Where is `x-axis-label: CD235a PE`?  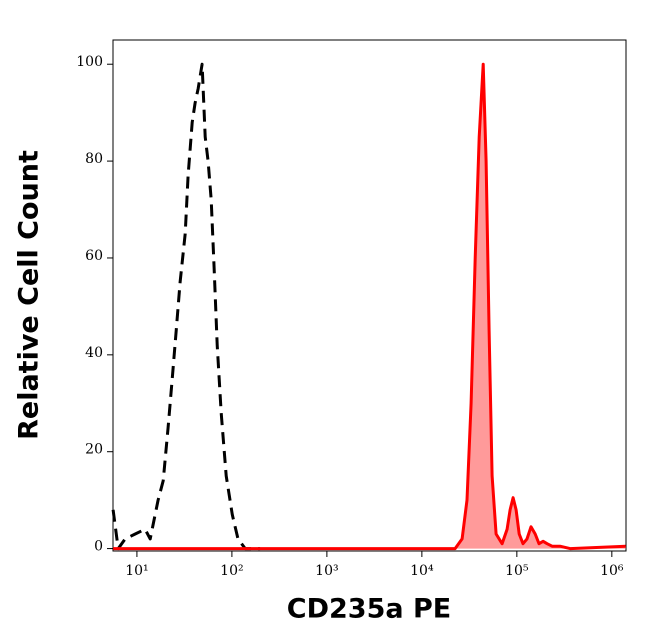 x-axis-label: CD235a PE is located at coordinates (369, 609).